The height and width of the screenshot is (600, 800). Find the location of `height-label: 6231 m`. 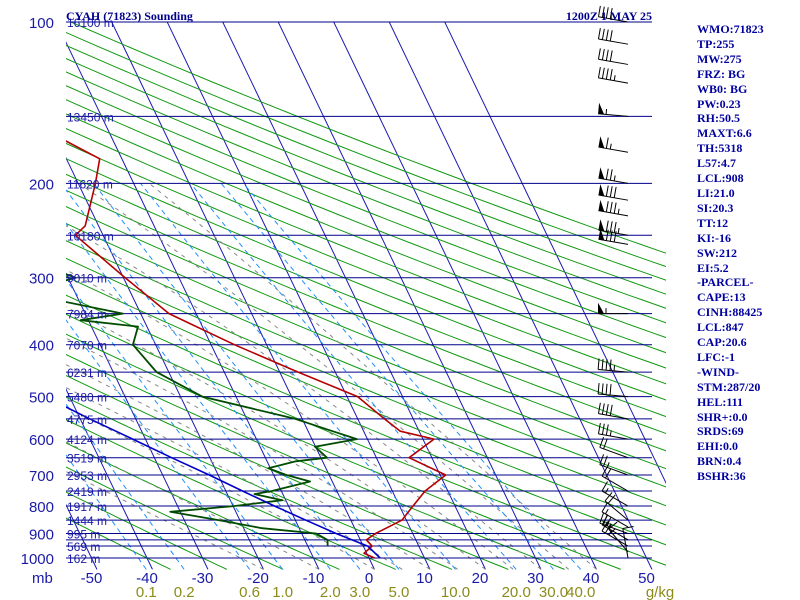

height-label: 6231 m is located at coordinates (87, 373).